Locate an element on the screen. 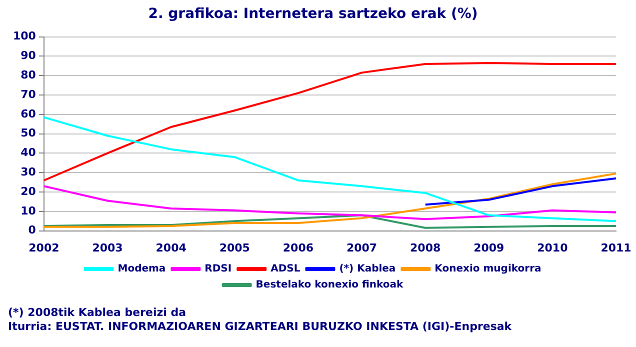  y-tick-label: 100 is located at coordinates (24, 36).